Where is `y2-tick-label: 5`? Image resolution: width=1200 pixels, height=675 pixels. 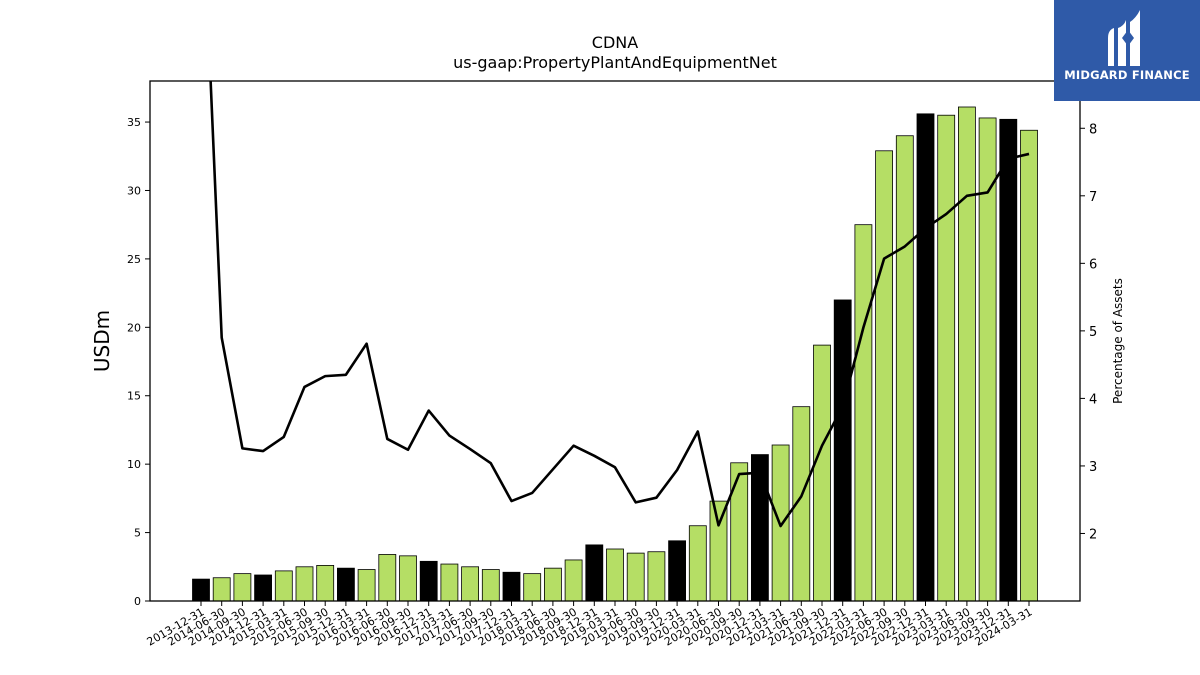
y2-tick-label: 5 is located at coordinates (1093, 332).